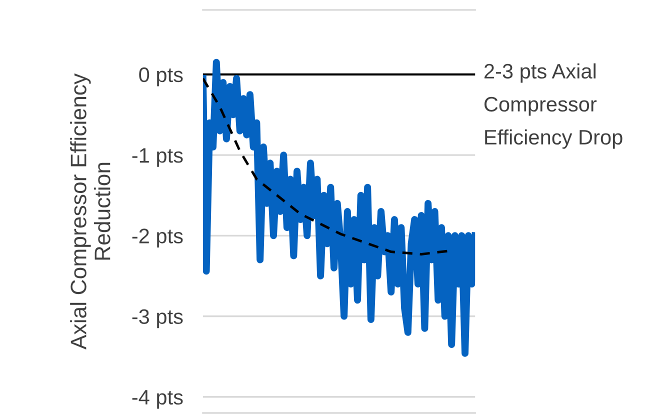 This screenshot has width=672, height=414. What do you see at coordinates (161, 76) in the screenshot?
I see `y-tick-label: 0 pts` at bounding box center [161, 76].